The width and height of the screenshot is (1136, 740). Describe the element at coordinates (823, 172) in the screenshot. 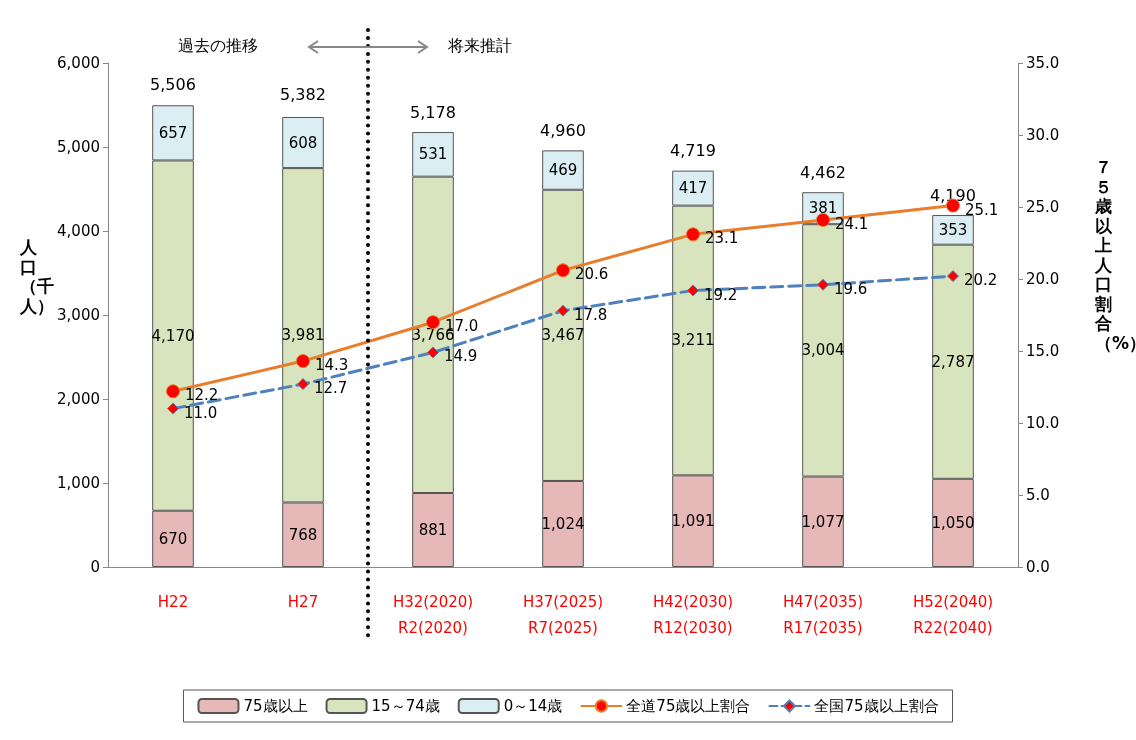

I see `annotation: 4,462` at that location.